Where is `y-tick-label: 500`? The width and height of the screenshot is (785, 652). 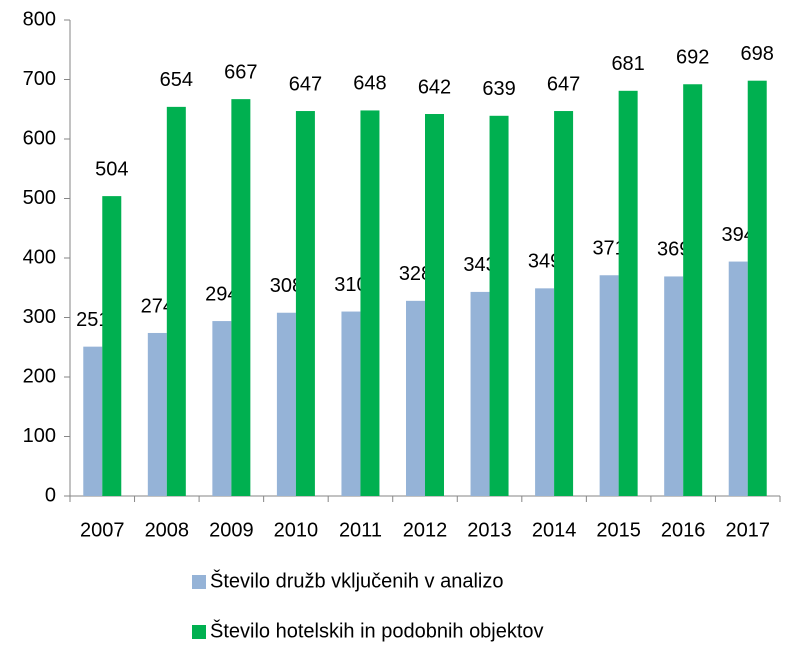
y-tick-label: 500 is located at coordinates (39, 198).